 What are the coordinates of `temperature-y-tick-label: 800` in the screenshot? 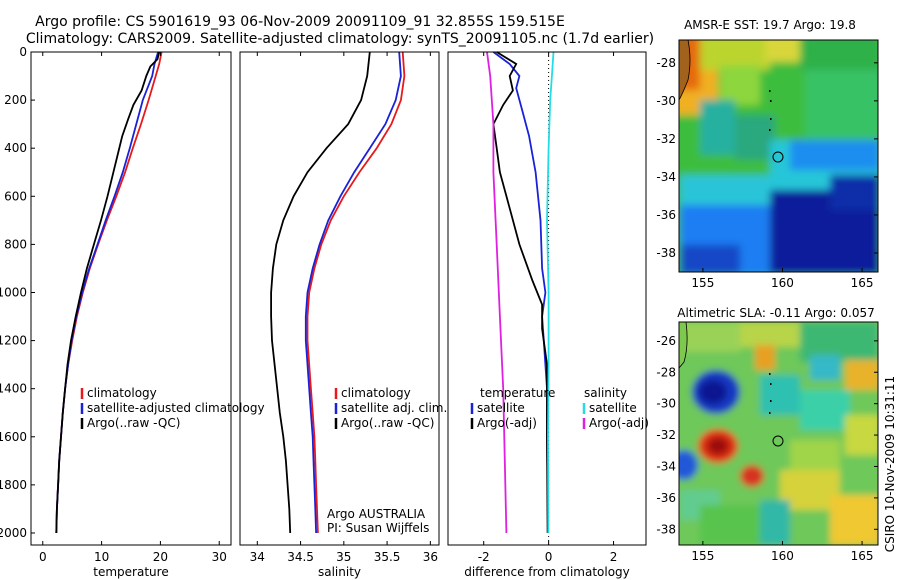 It's located at (15, 244).